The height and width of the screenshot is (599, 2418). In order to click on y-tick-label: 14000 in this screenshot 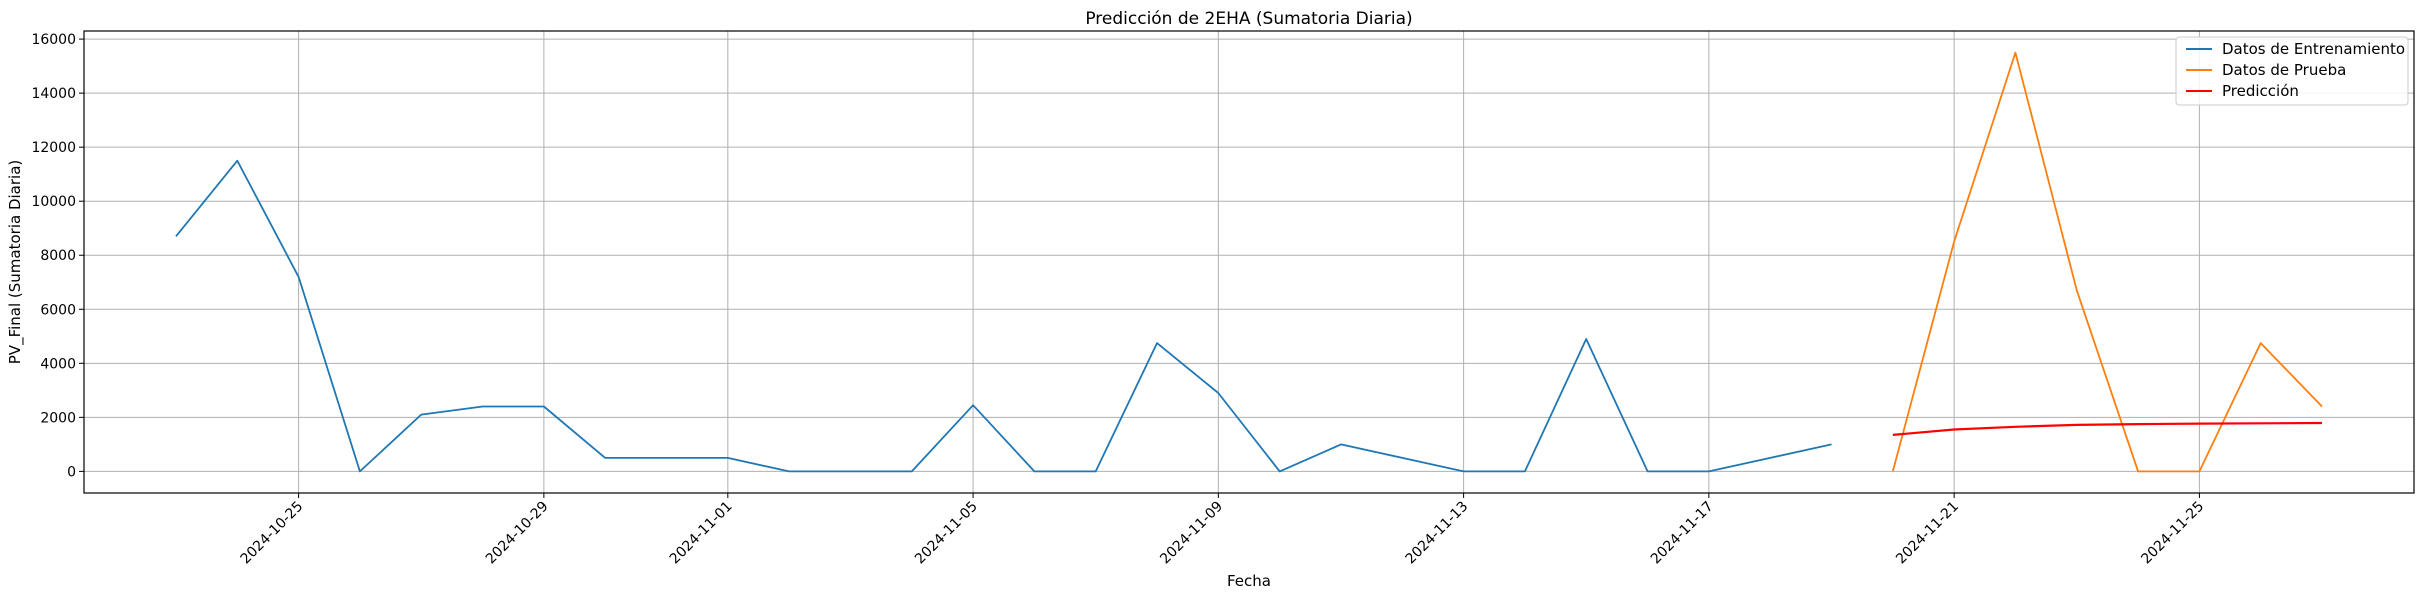, I will do `click(53, 94)`.